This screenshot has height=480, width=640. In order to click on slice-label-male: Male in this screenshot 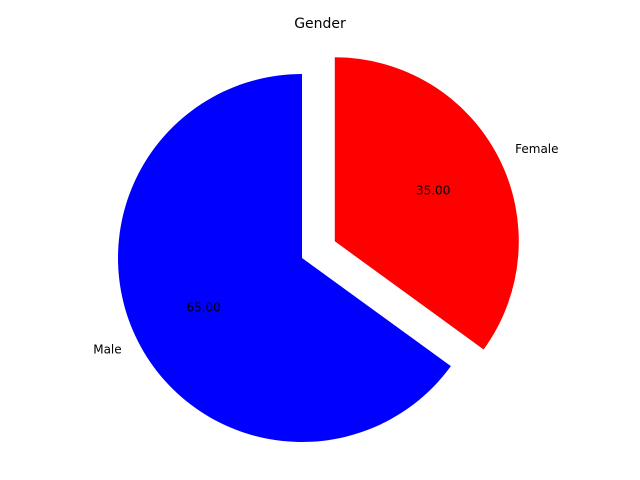, I will do `click(107, 349)`.